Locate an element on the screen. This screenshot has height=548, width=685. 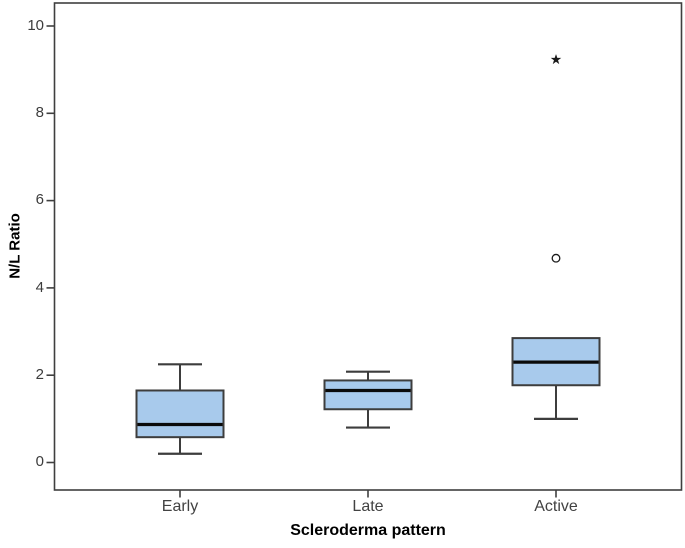
x-category-label-early: Early is located at coordinates (180, 506).